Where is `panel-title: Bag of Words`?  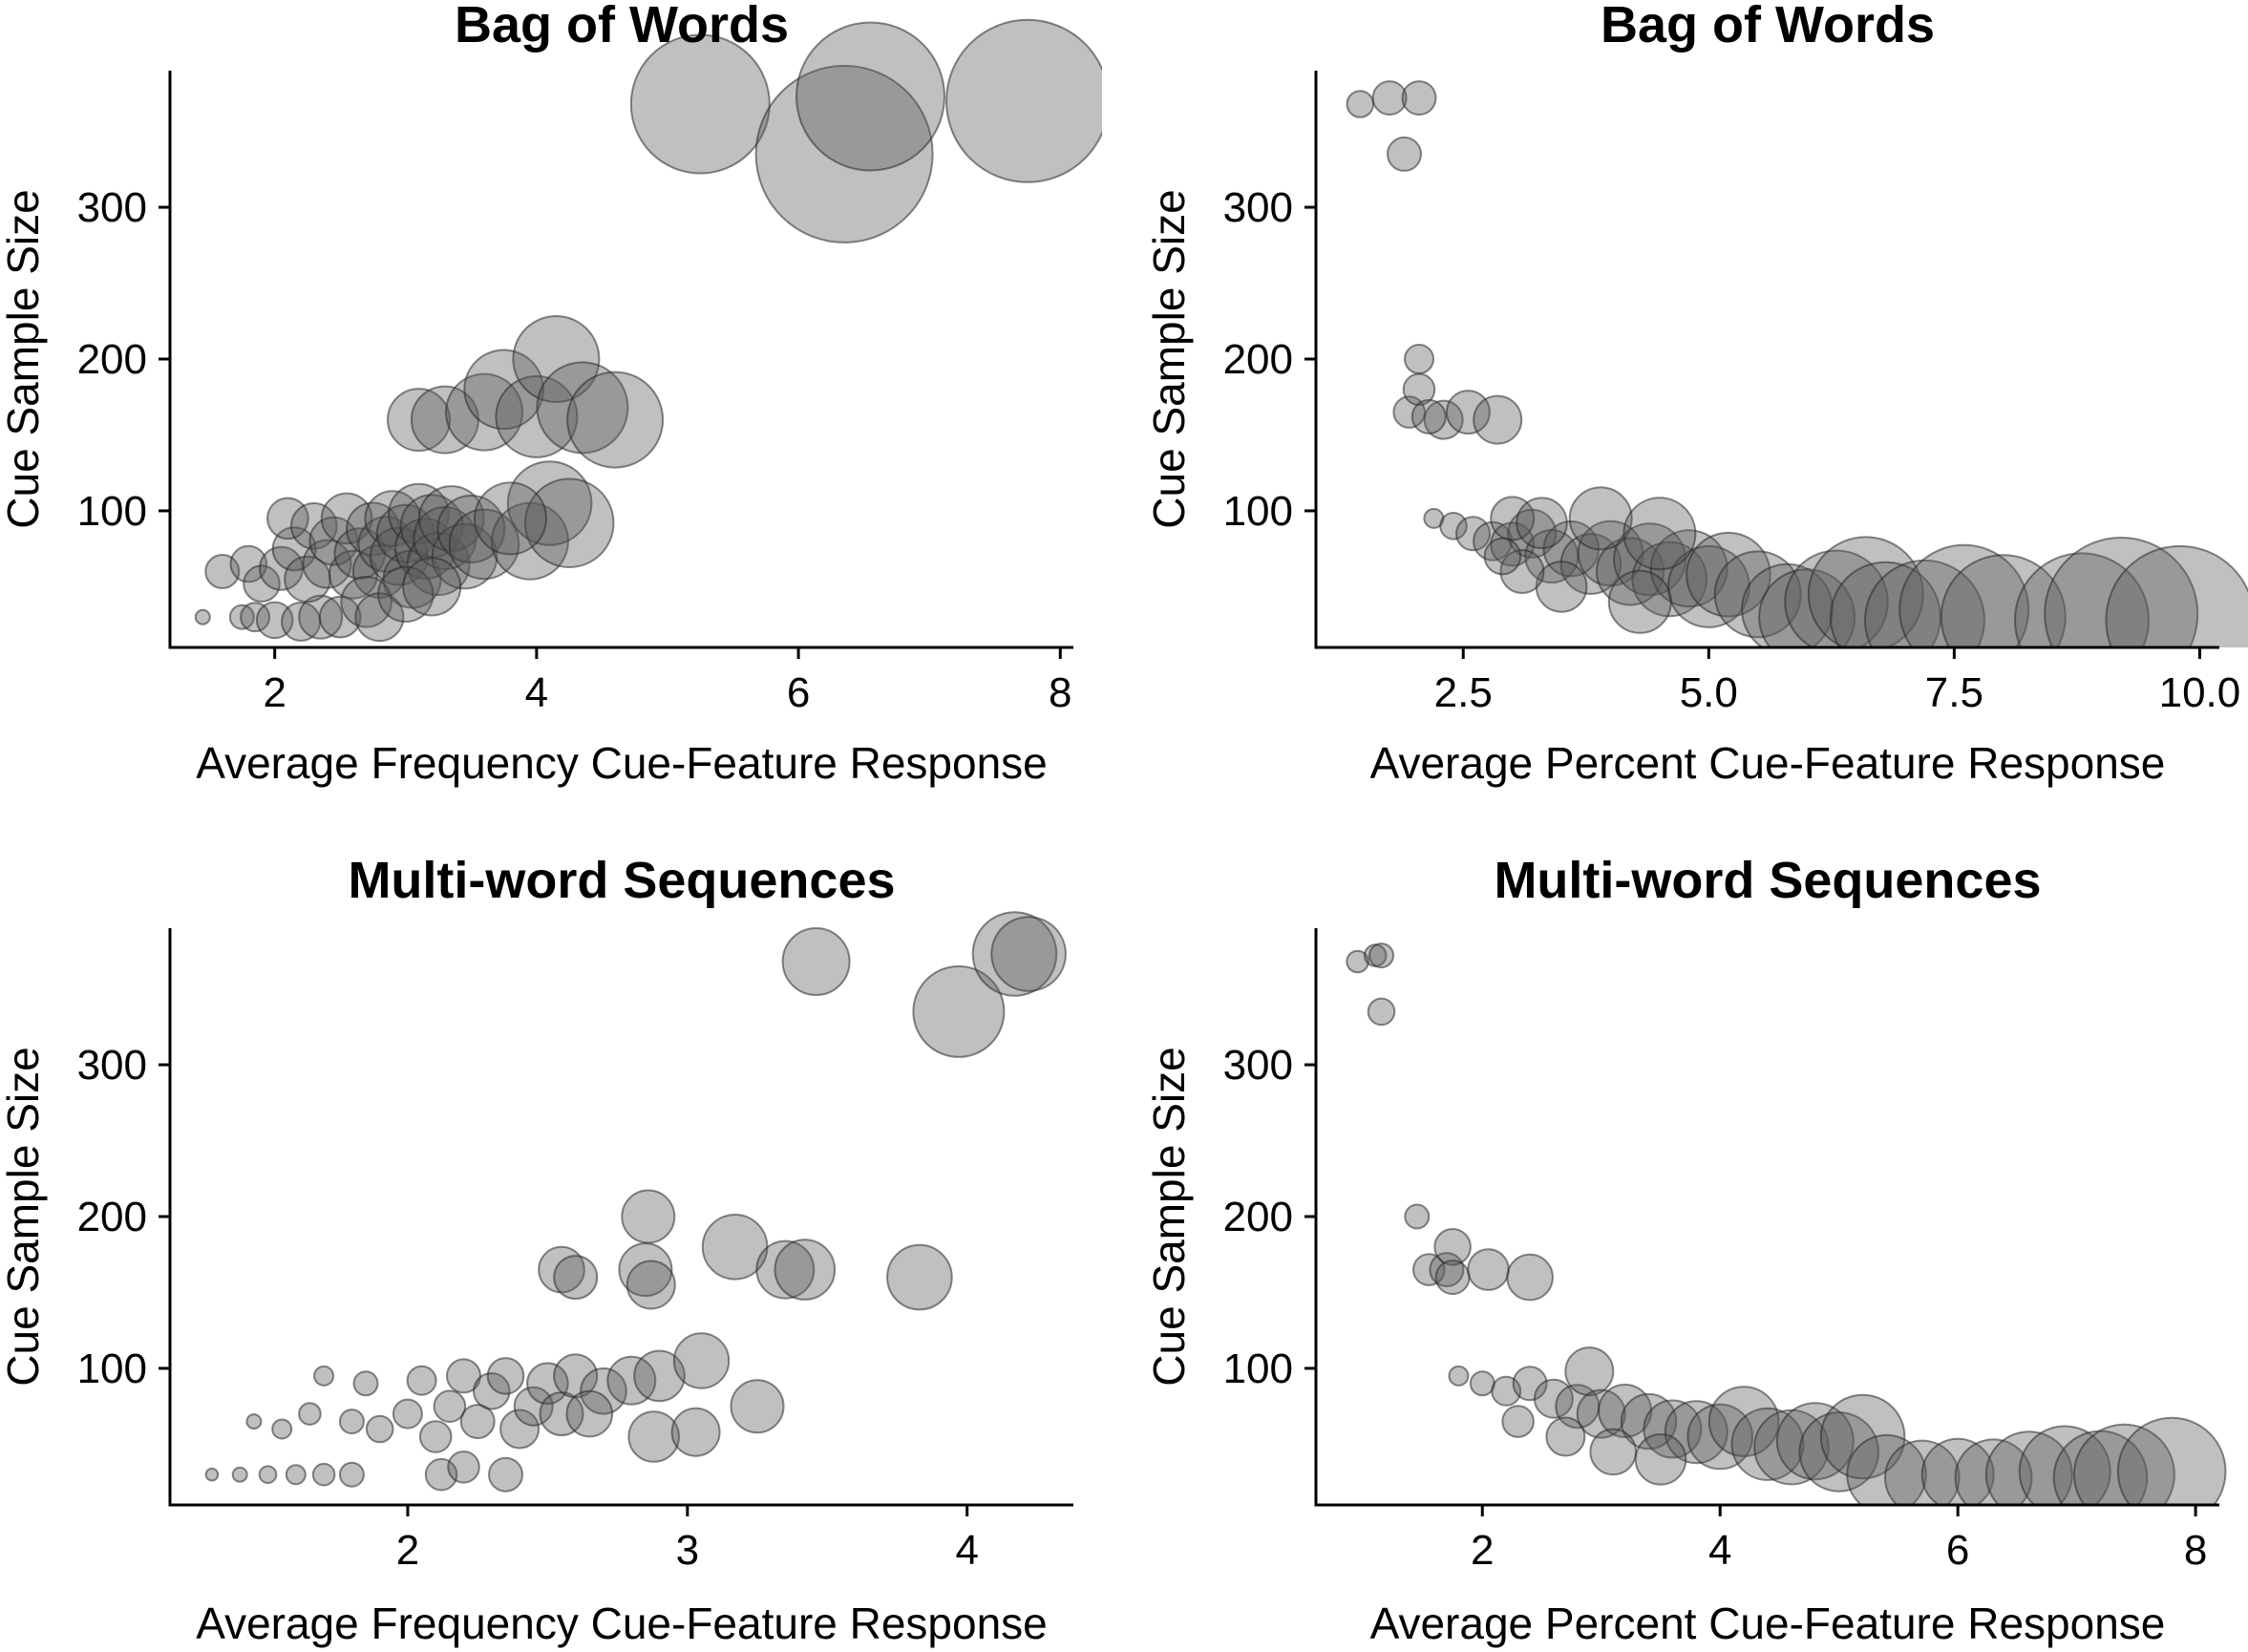 panel-title: Bag of Words is located at coordinates (622, 26).